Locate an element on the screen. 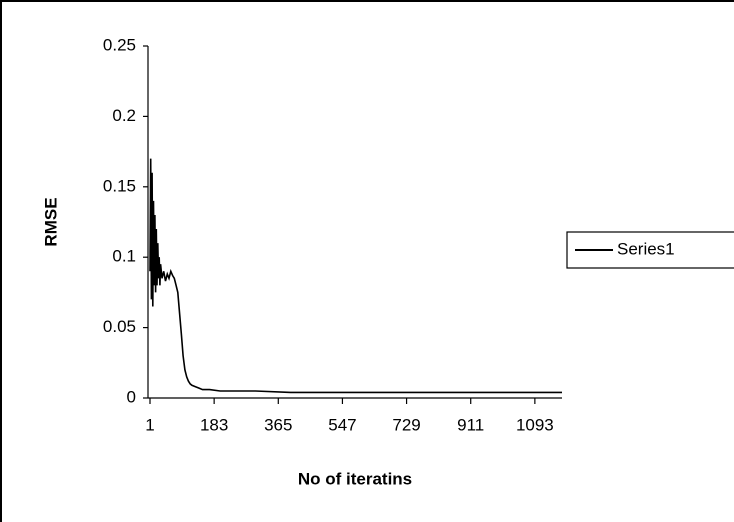 This screenshot has width=734, height=522. y-axis-label: RMSE is located at coordinates (50, 221).